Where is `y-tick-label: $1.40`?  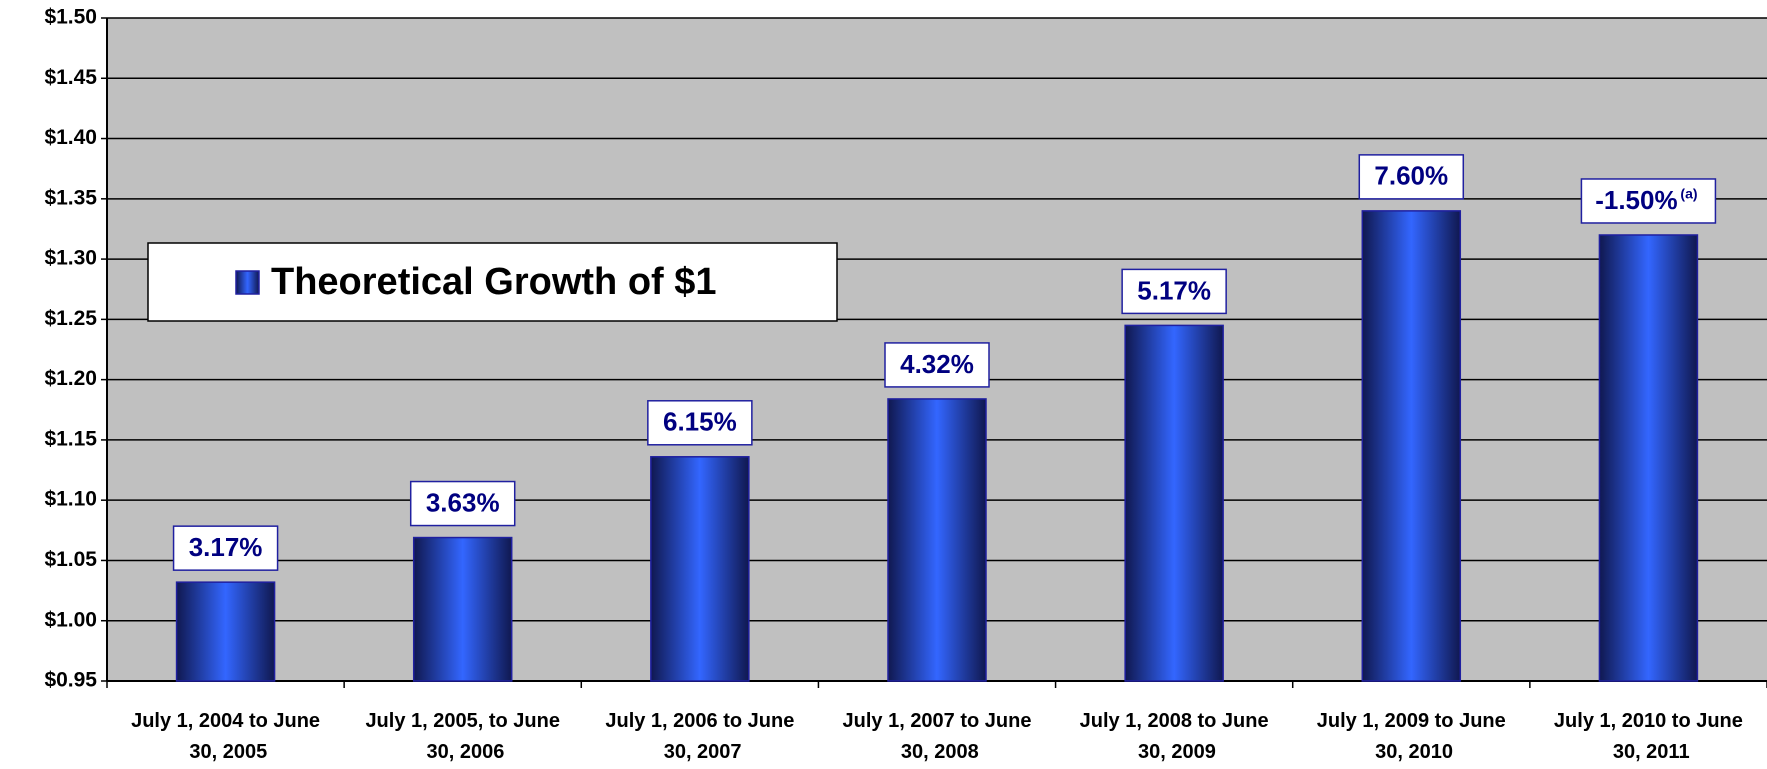 y-tick-label: $1.40 is located at coordinates (70, 137).